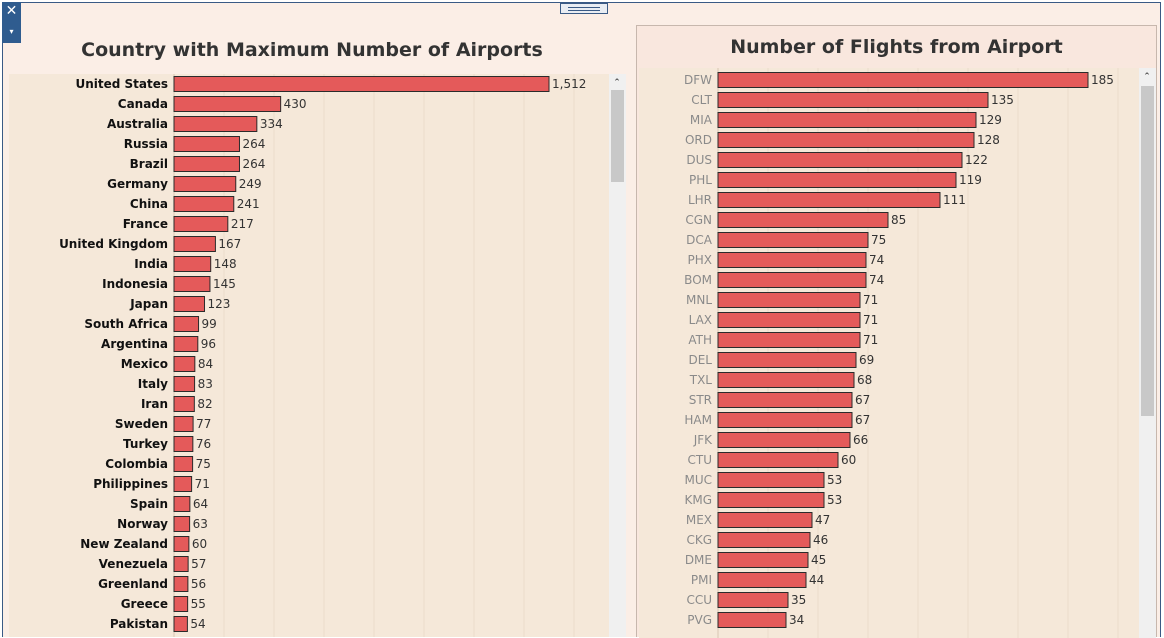 The image size is (1164, 638). Describe the element at coordinates (701, 100) in the screenshot. I see `category-label: CLT` at that location.